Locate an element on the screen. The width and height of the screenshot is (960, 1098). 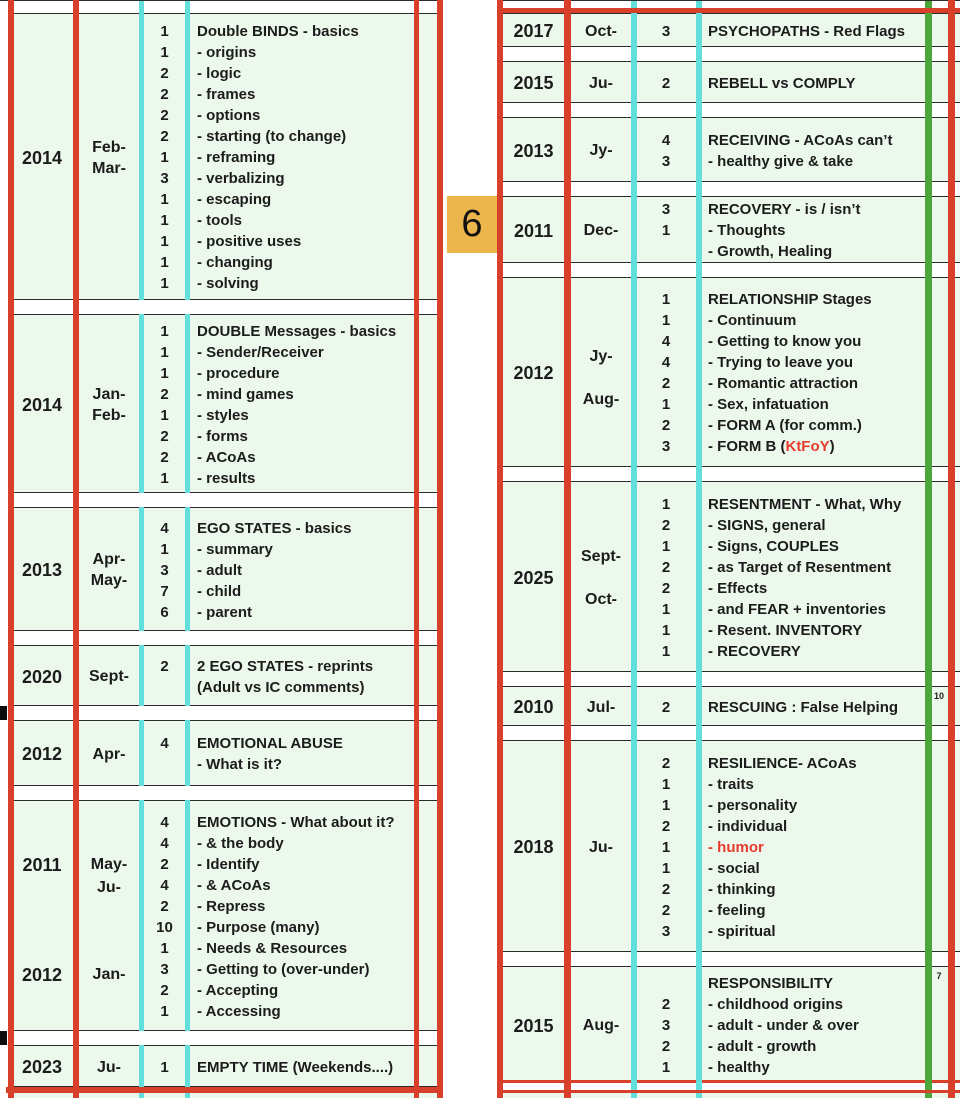
month-label: May- is located at coordinates (109, 864).